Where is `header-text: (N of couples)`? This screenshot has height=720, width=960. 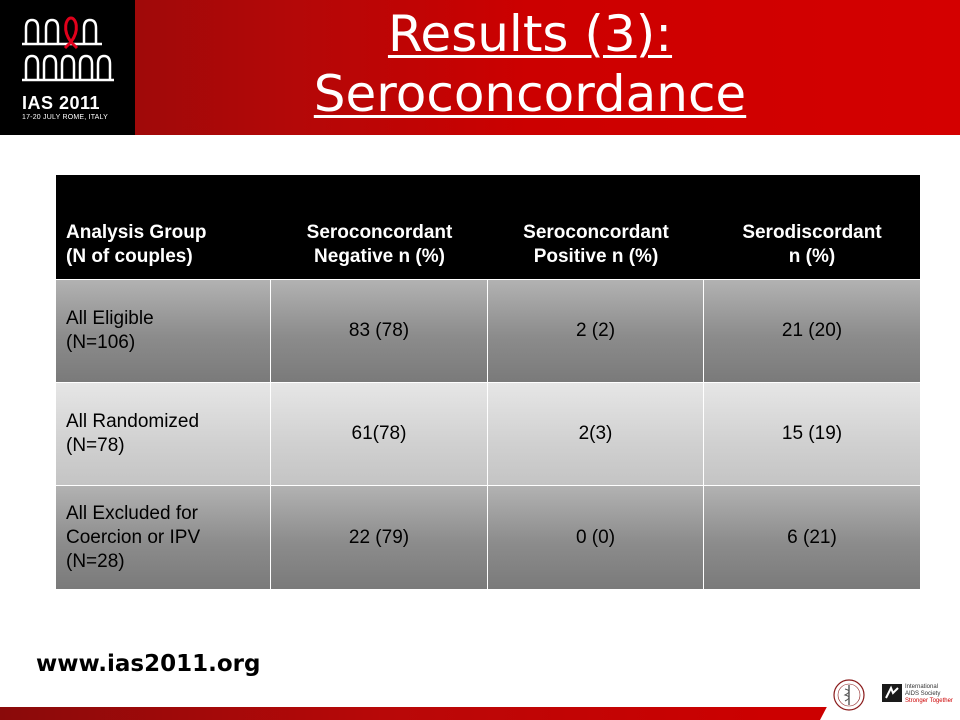 header-text: (N of couples) is located at coordinates (129, 256).